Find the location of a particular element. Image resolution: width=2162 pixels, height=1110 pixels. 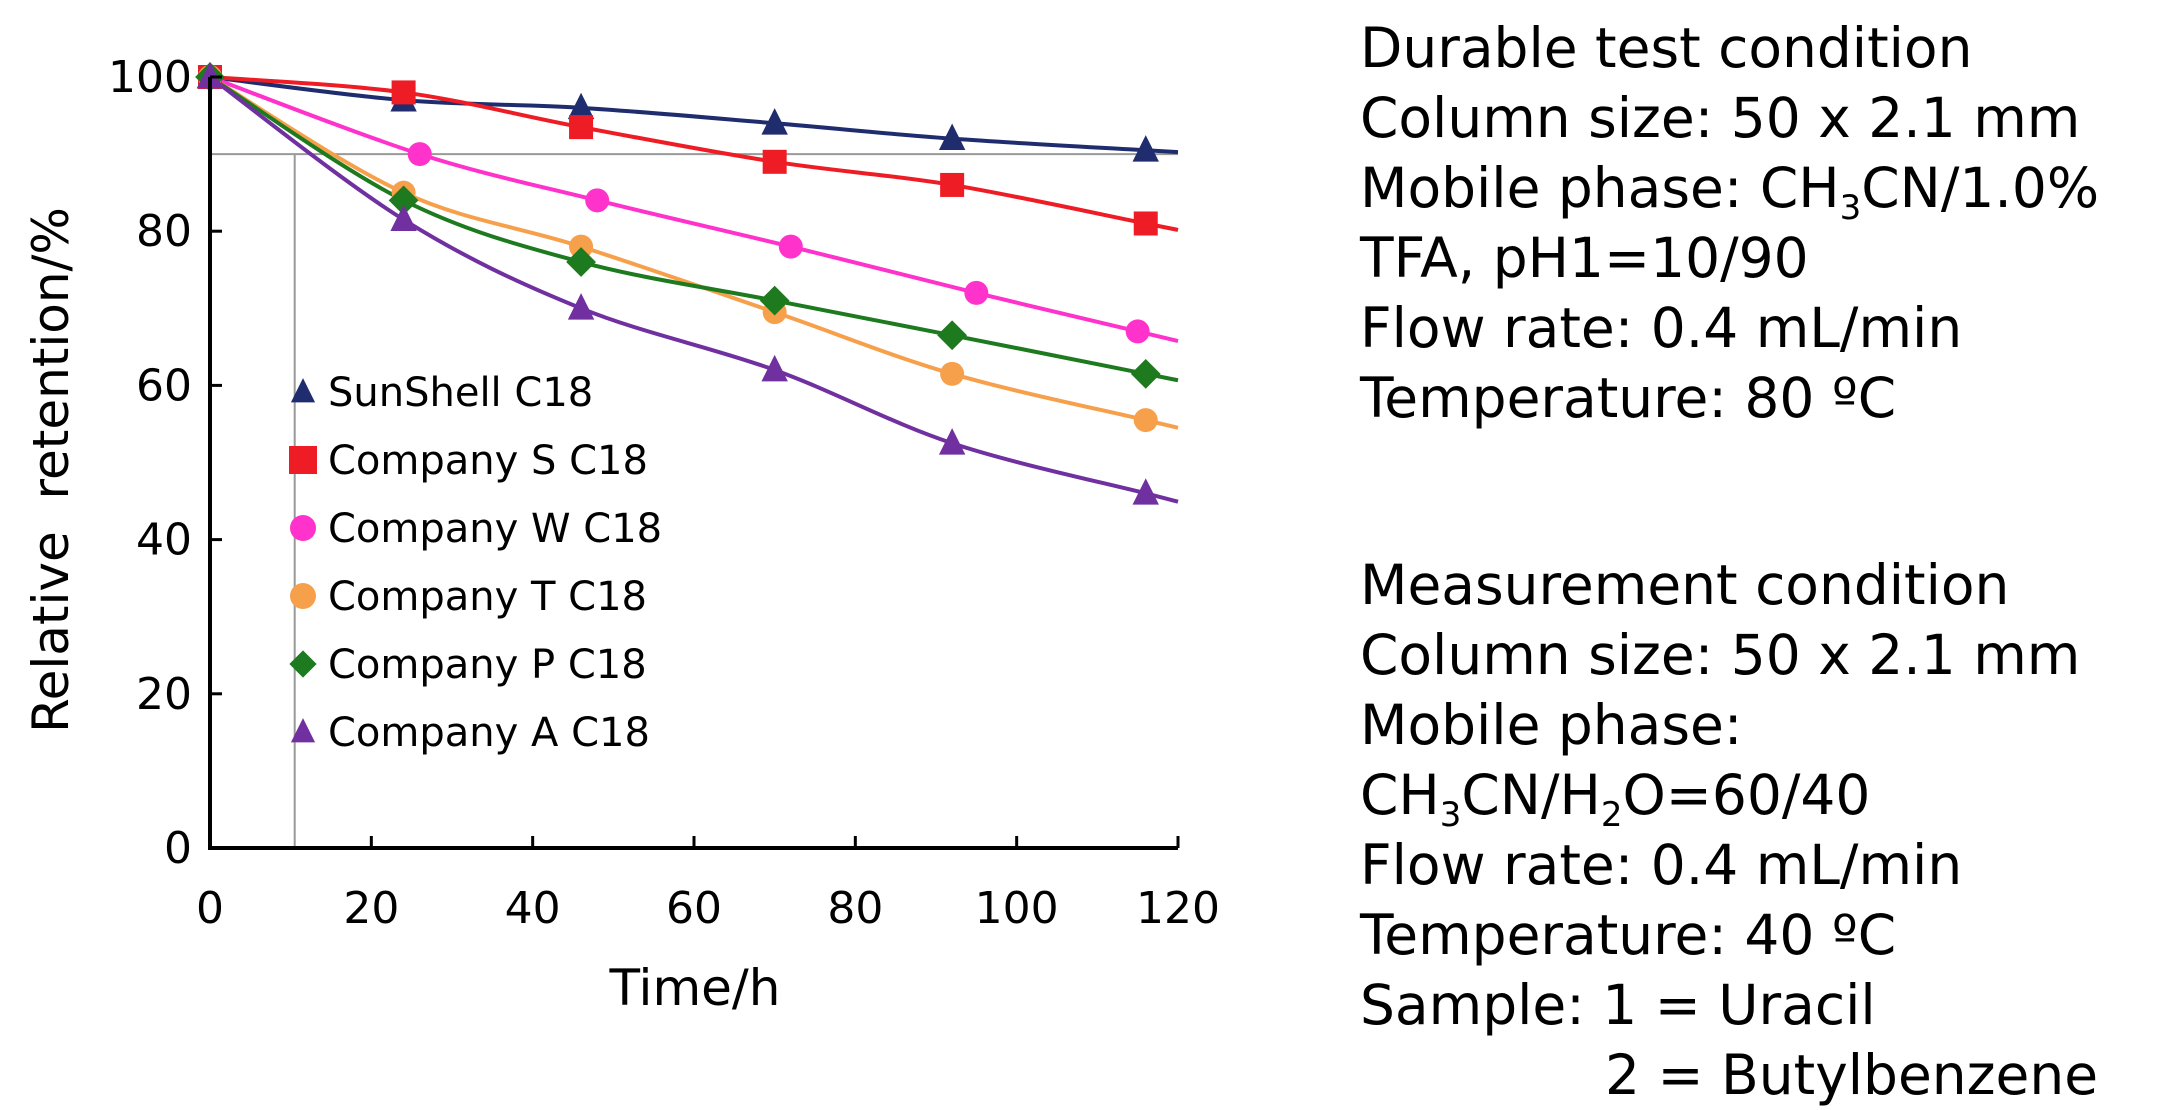

series-line-company-t-c18 is located at coordinates (693, 252).